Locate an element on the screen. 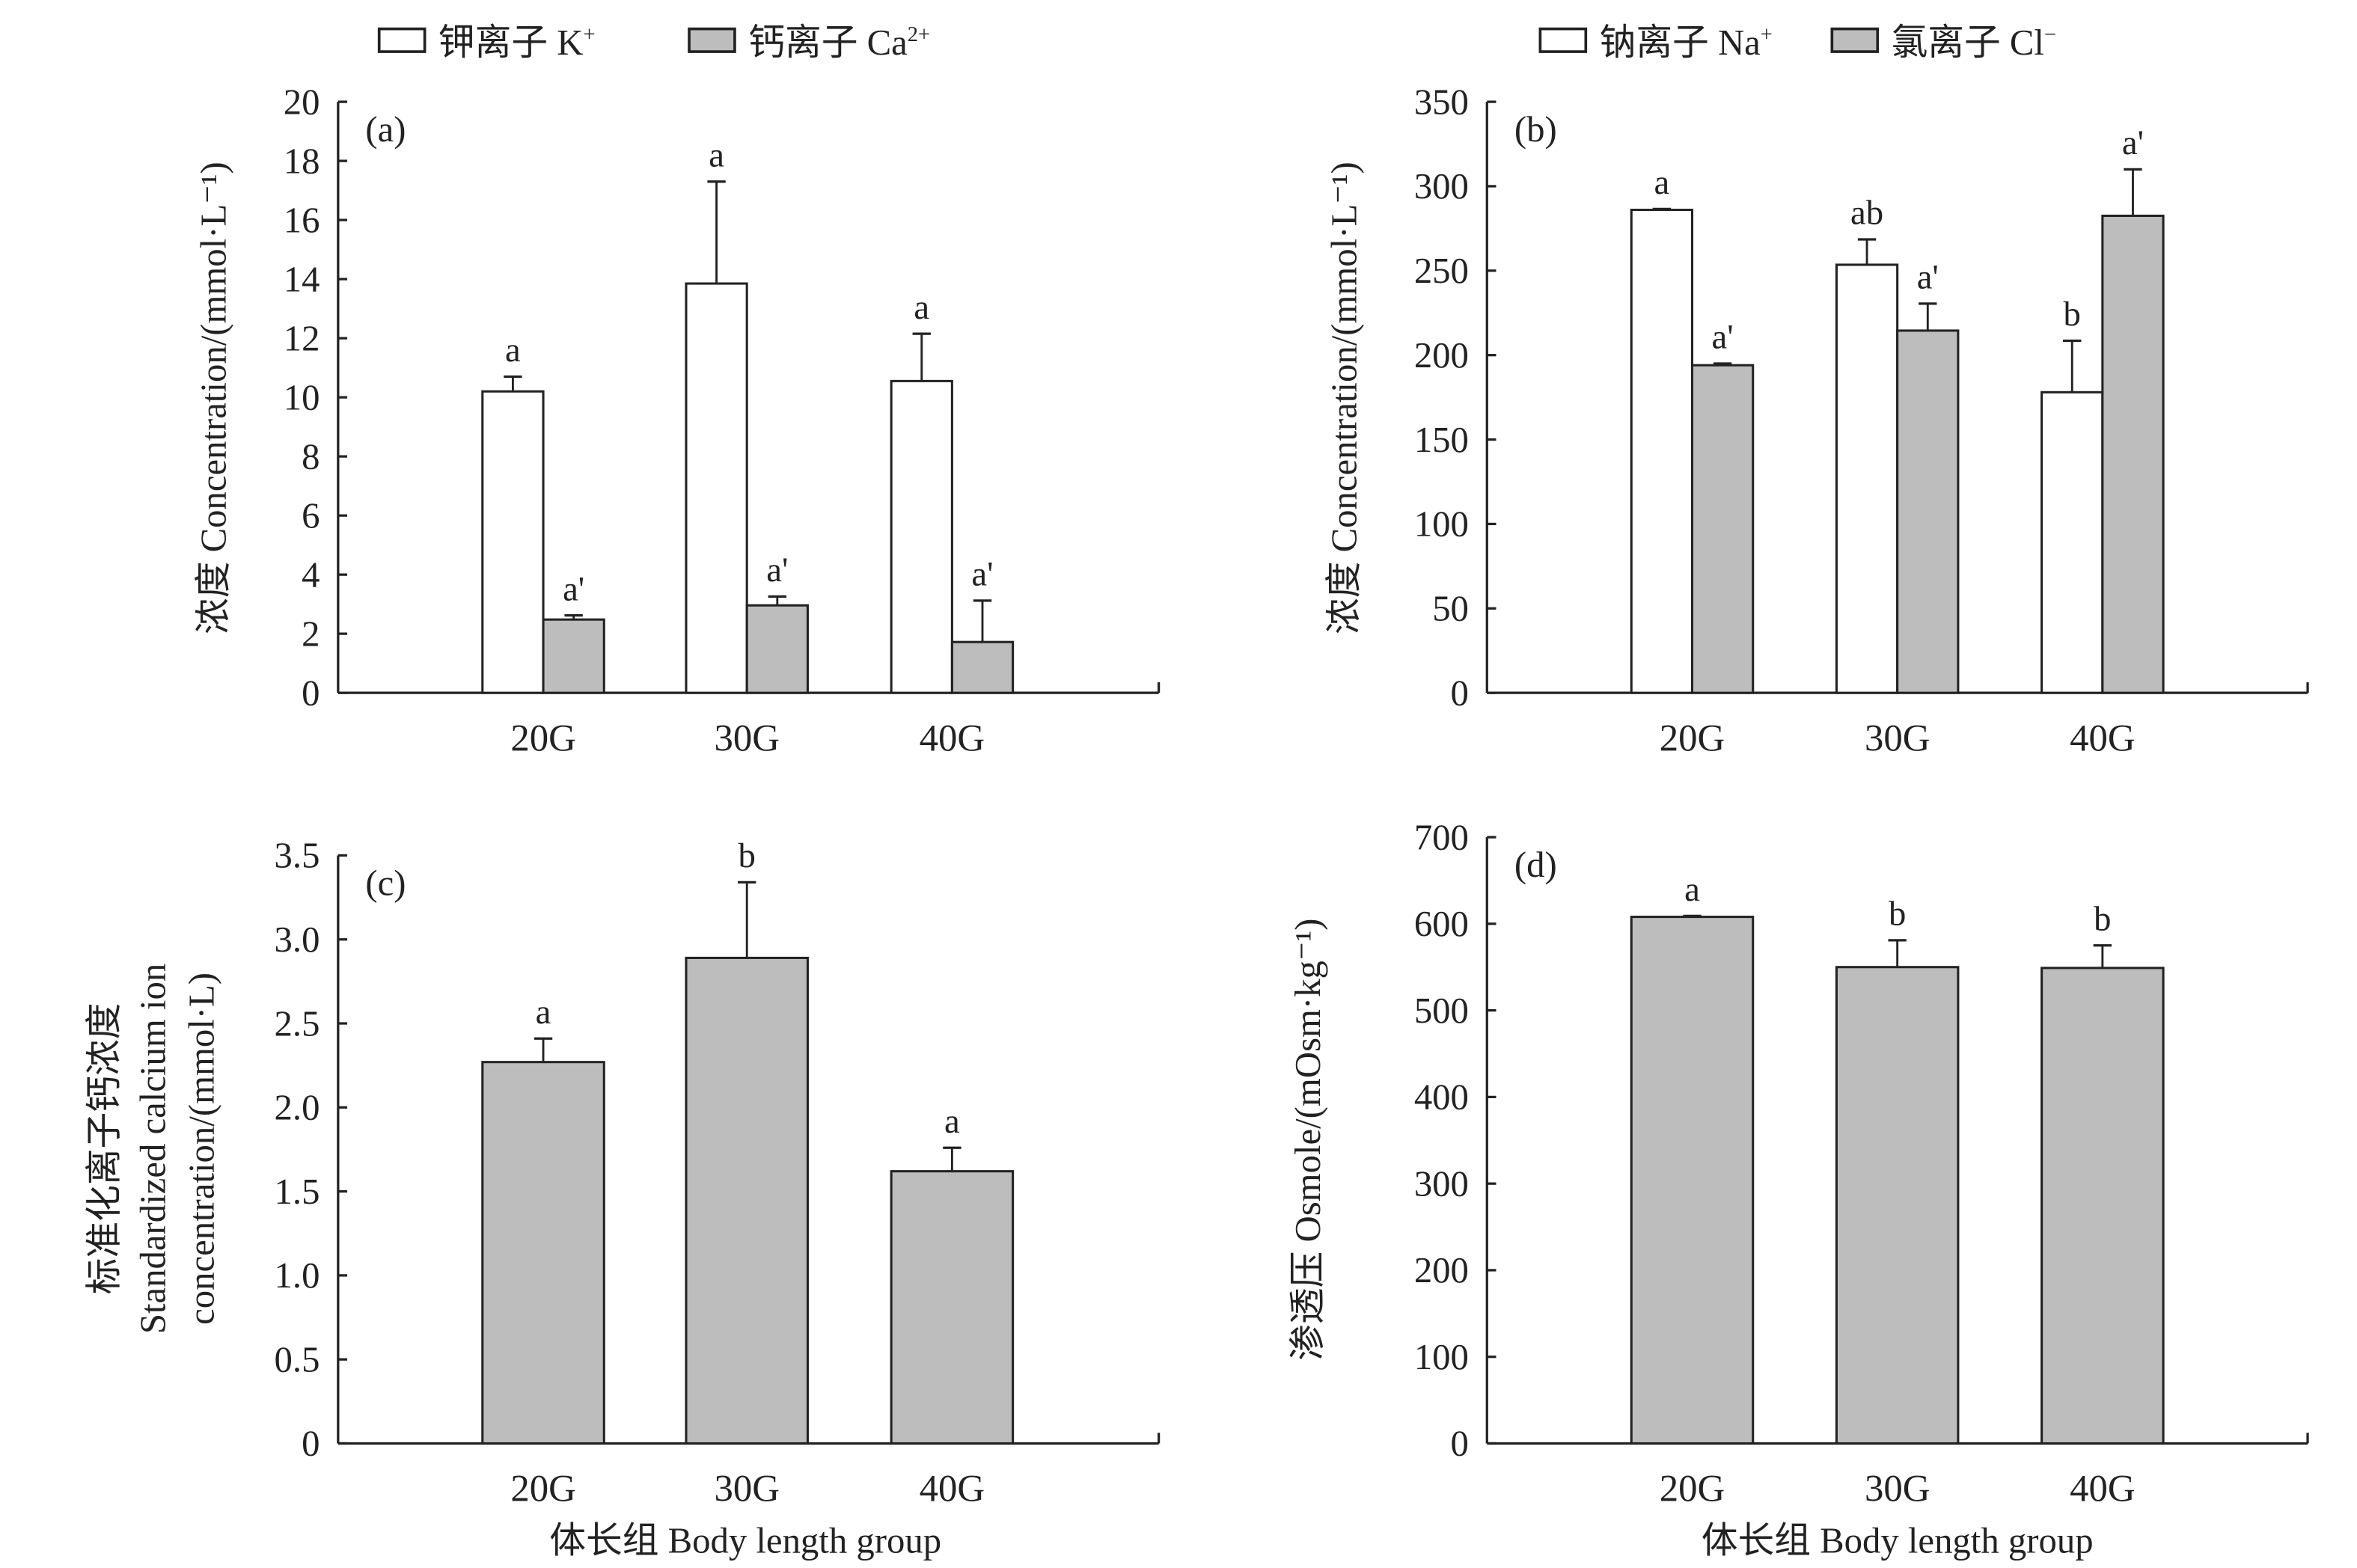 Image resolution: width=2357 pixels, height=1568 pixels. panel-label: (d) is located at coordinates (1535, 865).